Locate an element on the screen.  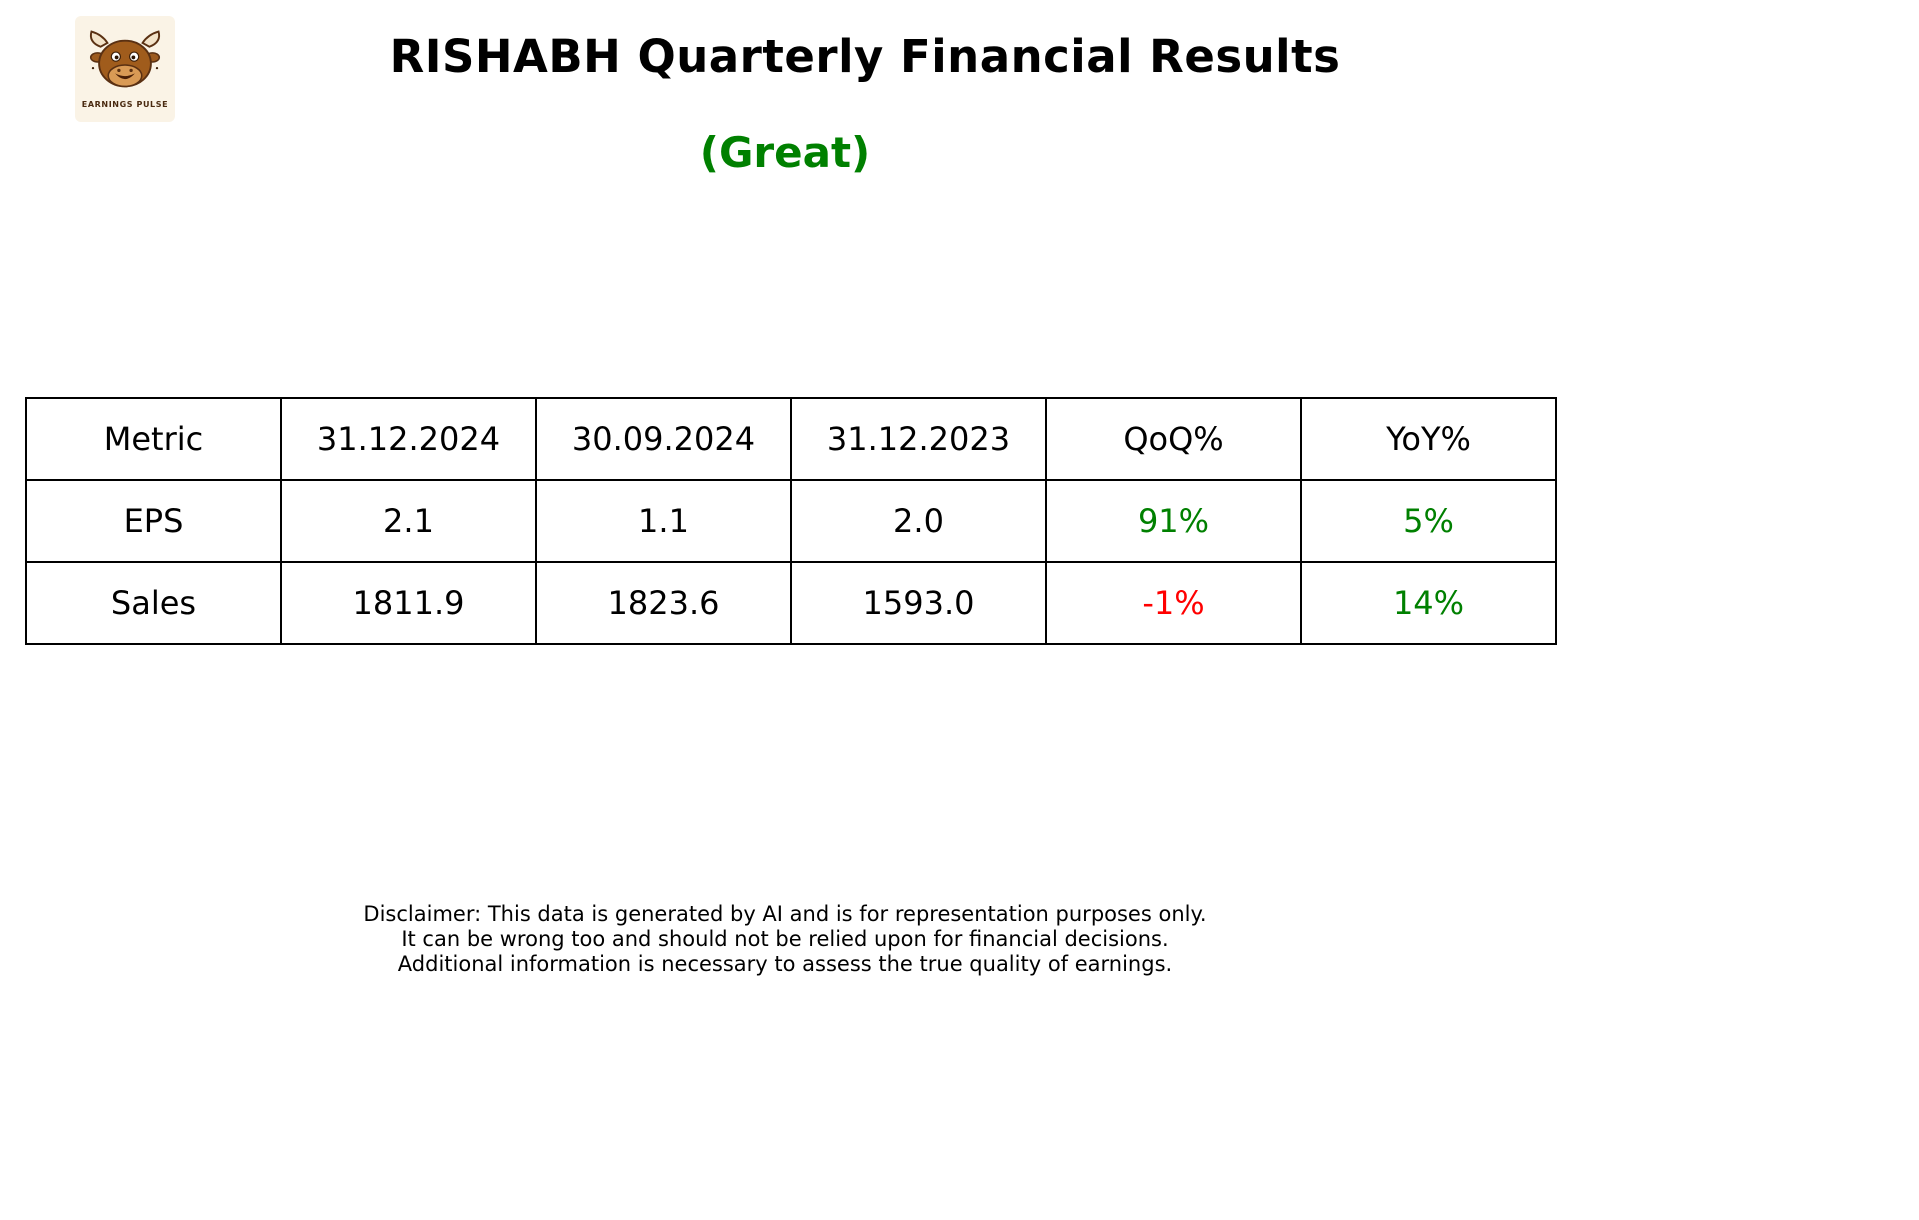
col-header-metric: Metric is located at coordinates (153, 439).